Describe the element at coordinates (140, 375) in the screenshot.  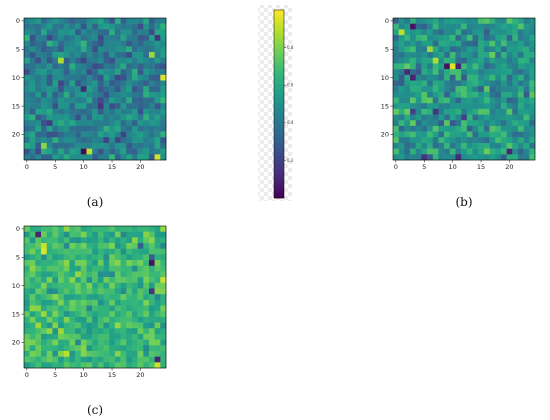
I see `heatmap-c-x-tick-label: 20` at that location.